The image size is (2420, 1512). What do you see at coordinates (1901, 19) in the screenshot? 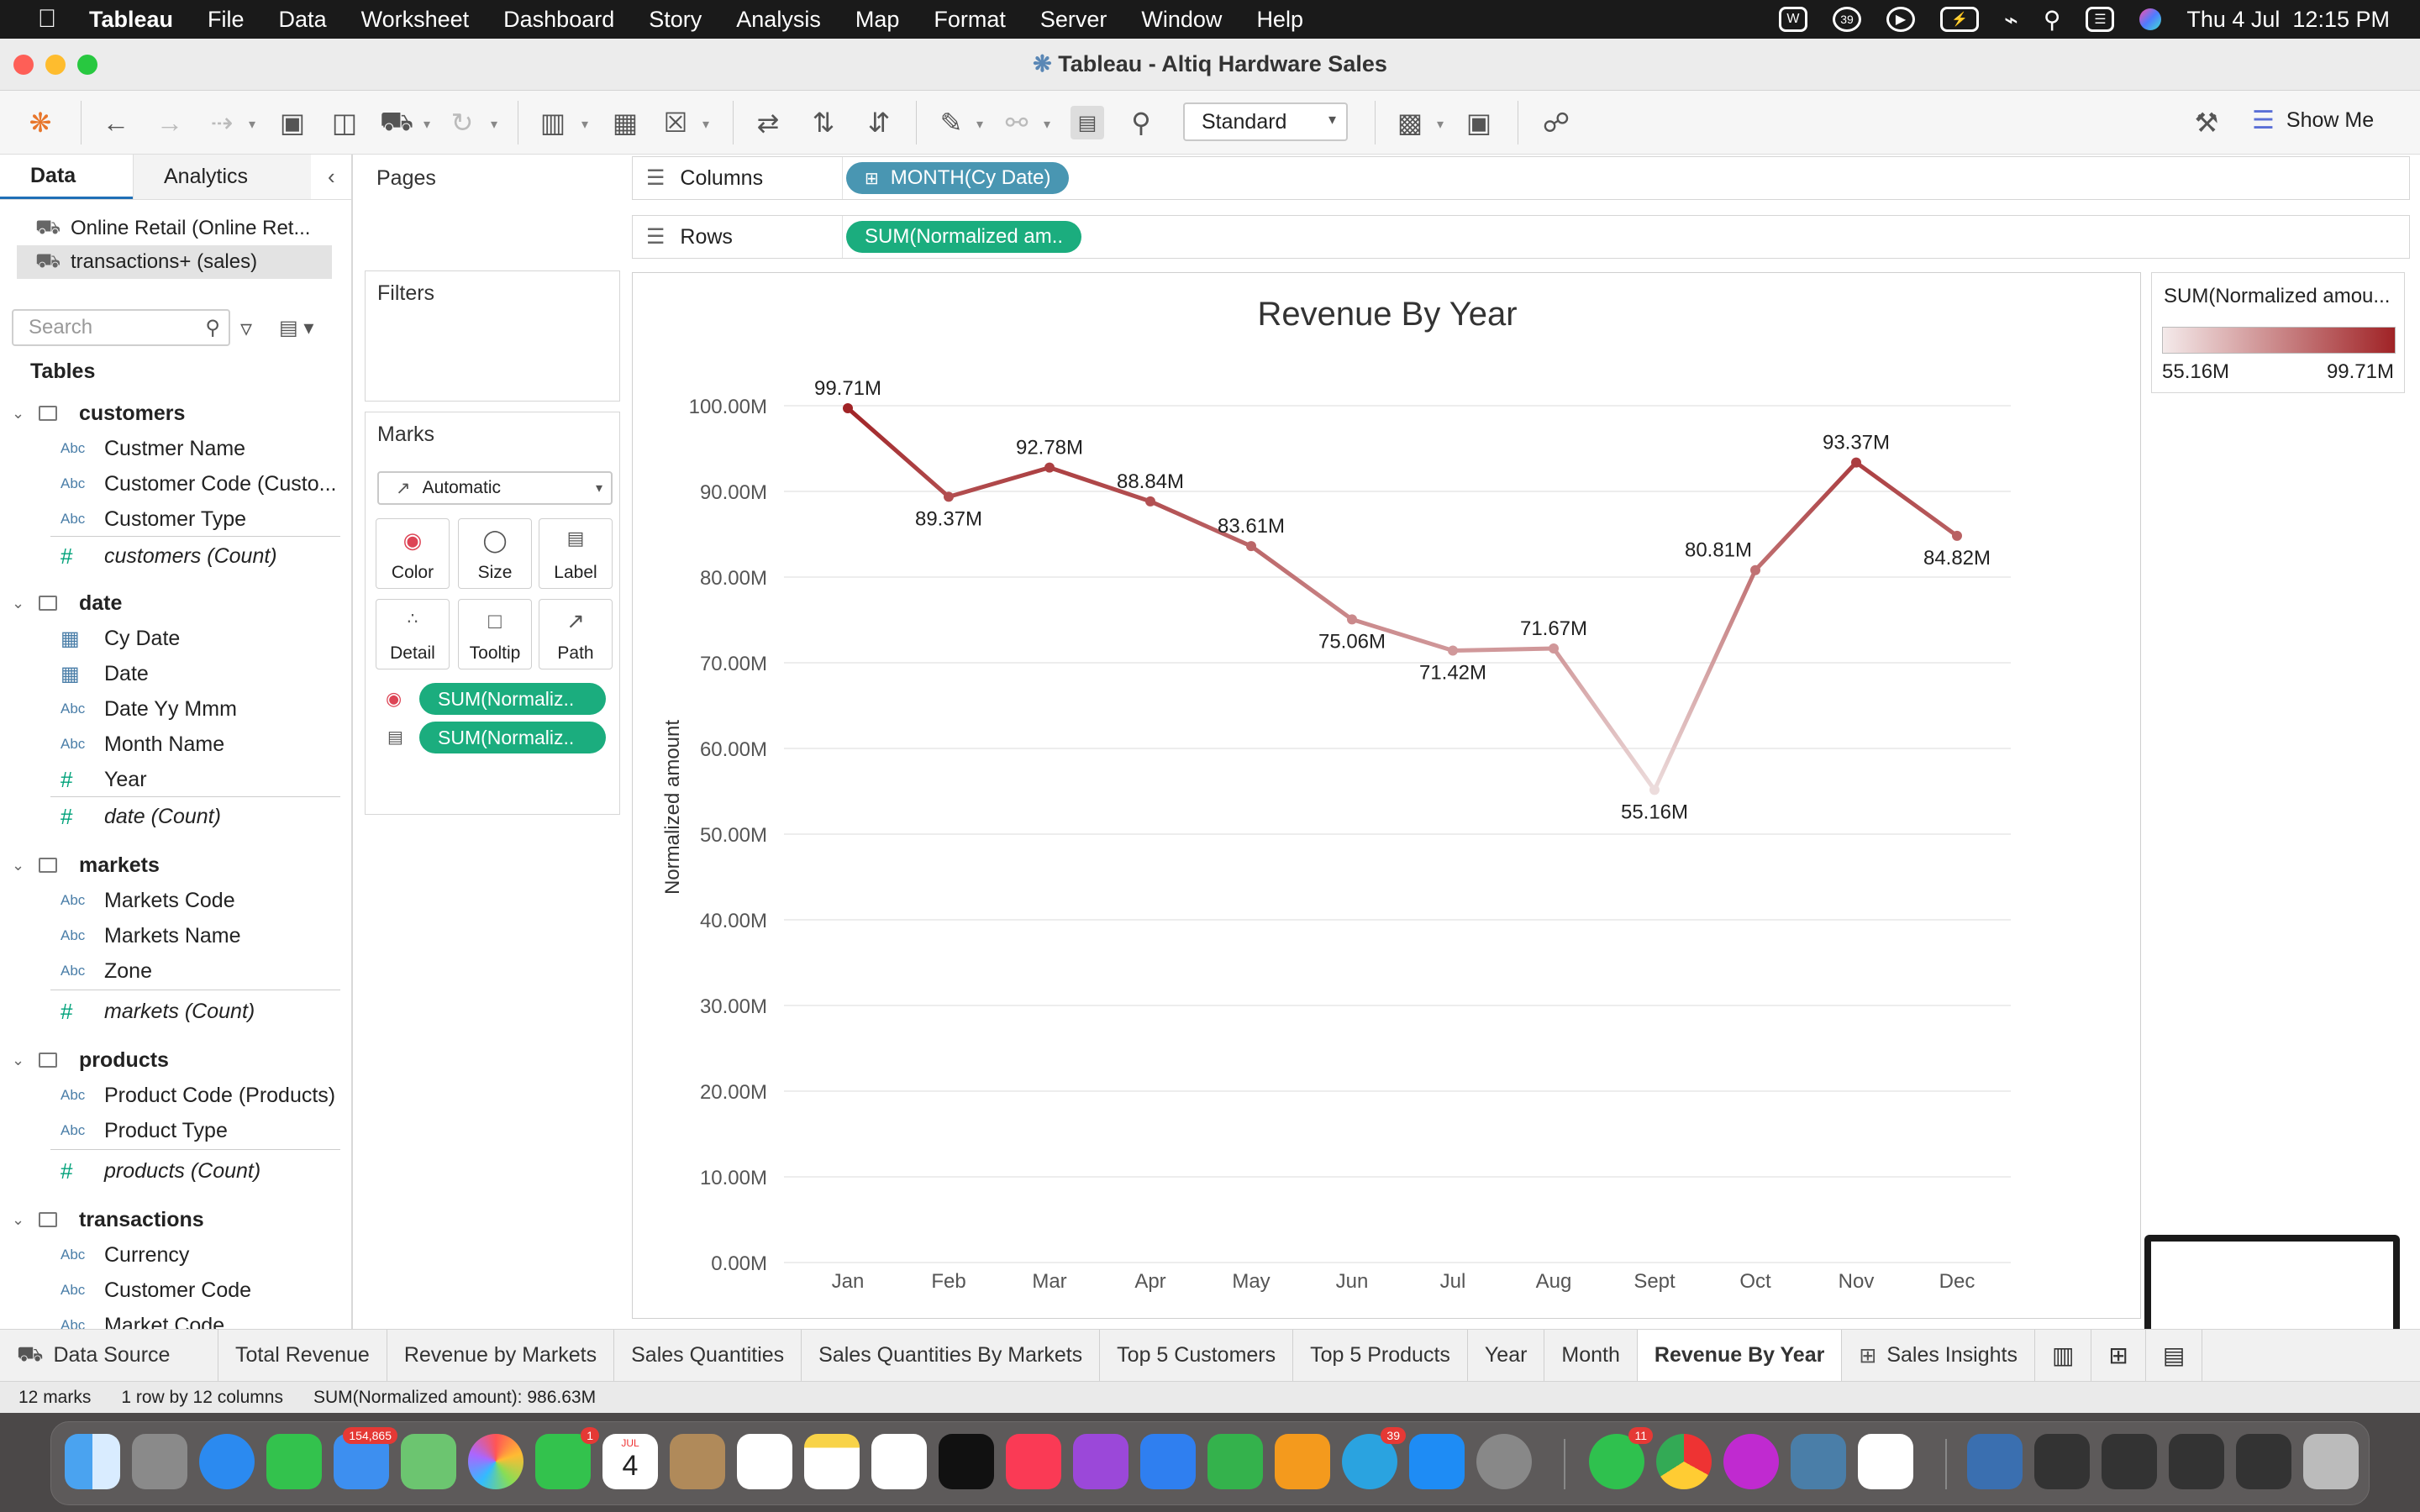
I see `play-icon: ▶` at bounding box center [1901, 19].